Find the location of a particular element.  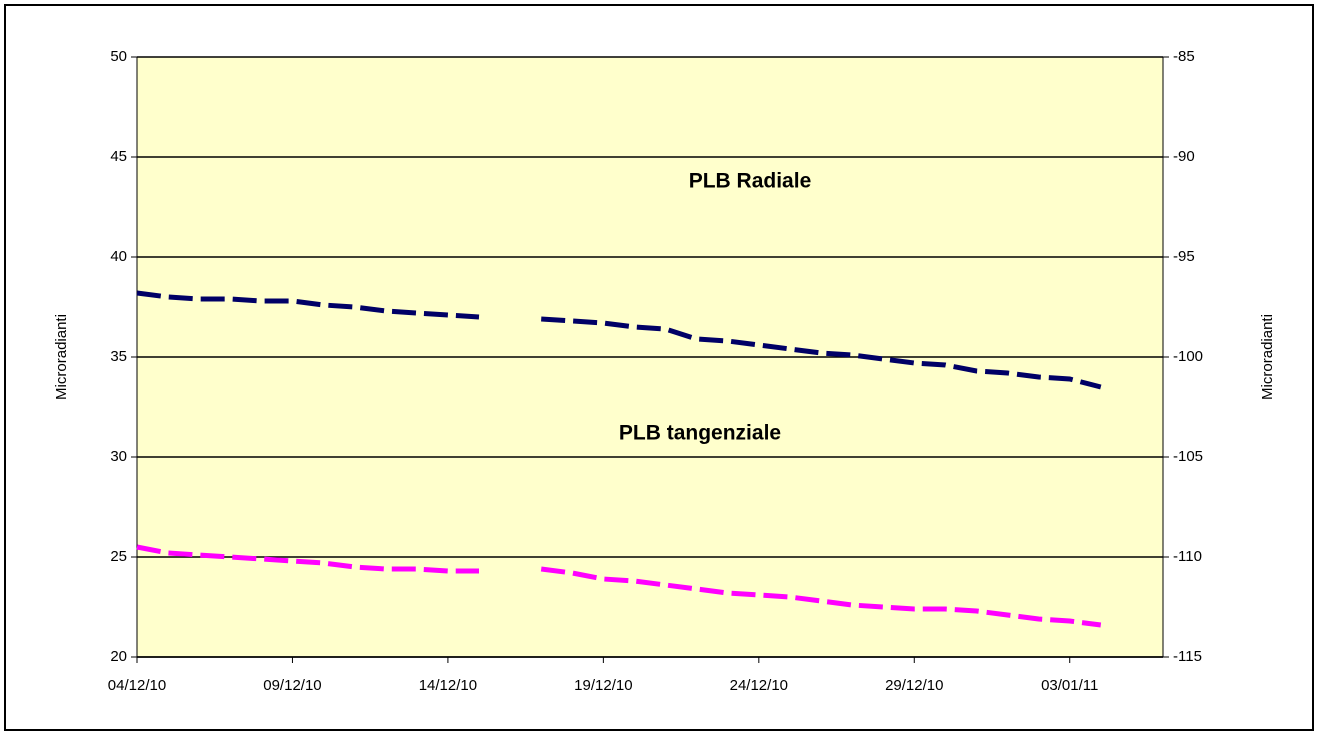

series-label: PLB tangenziale is located at coordinates (700, 433).